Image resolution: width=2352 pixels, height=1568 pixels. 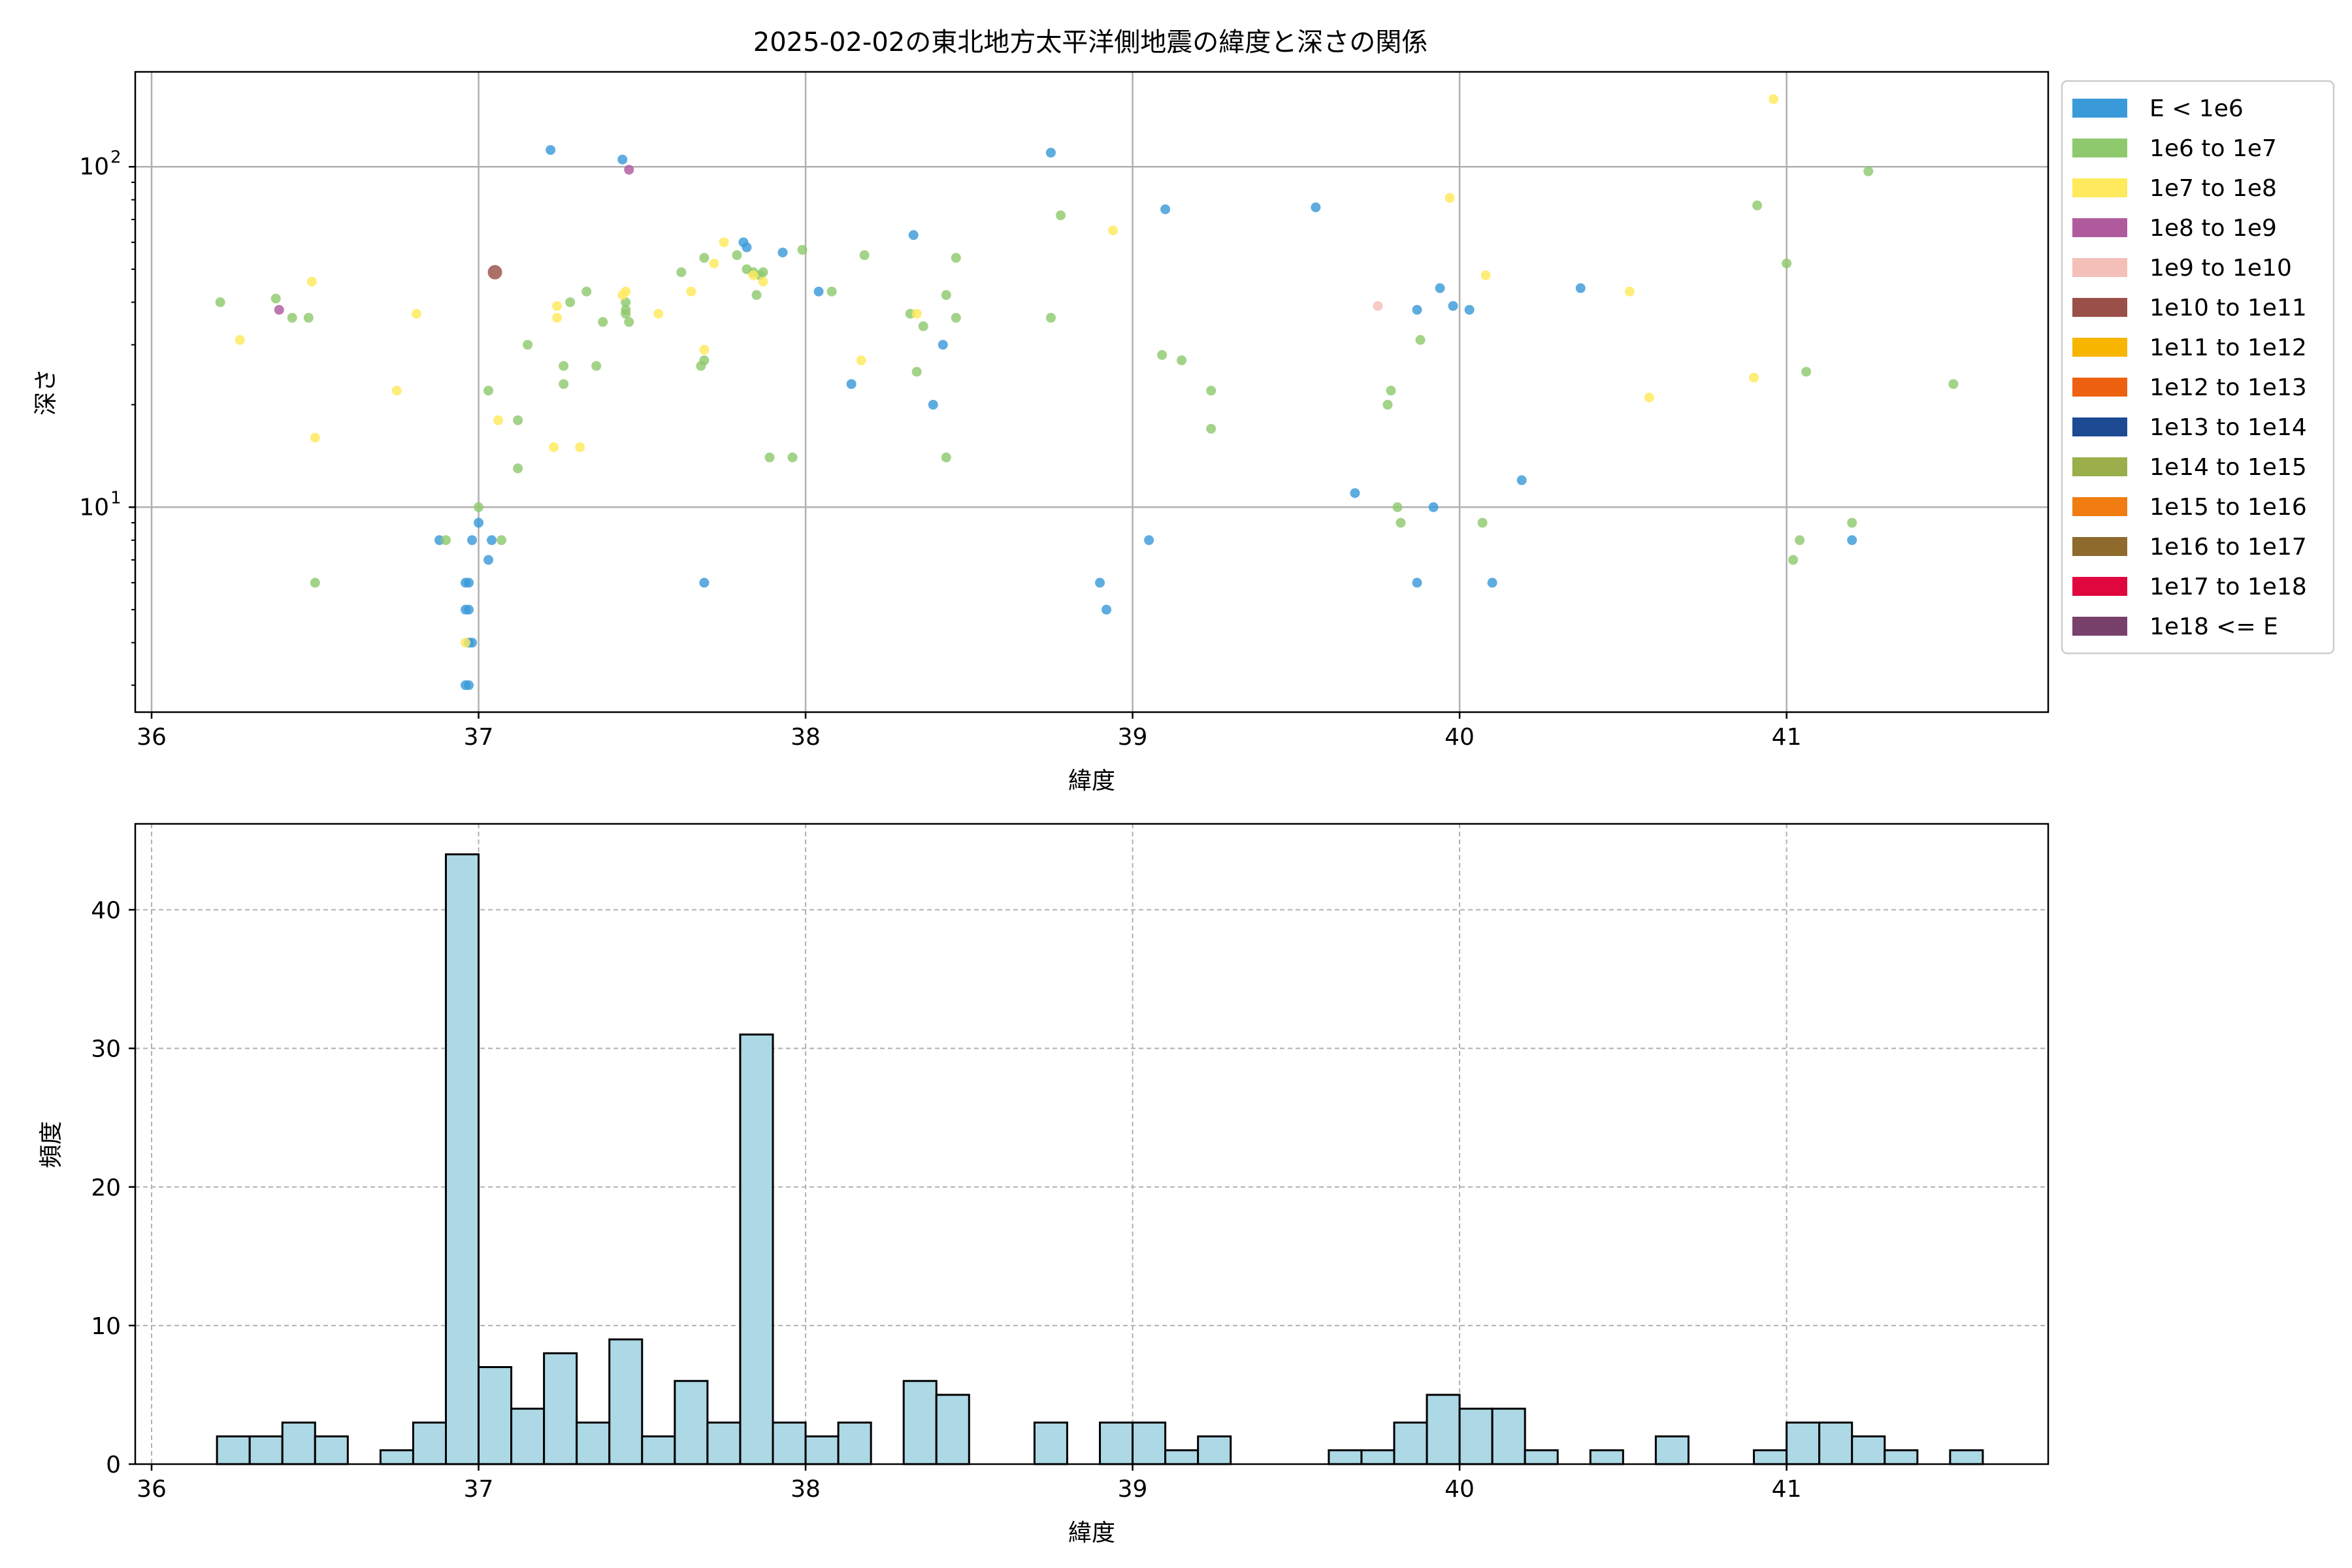 What do you see at coordinates (2220, 268) in the screenshot?
I see `legend-label: 1e9 to 1e10` at bounding box center [2220, 268].